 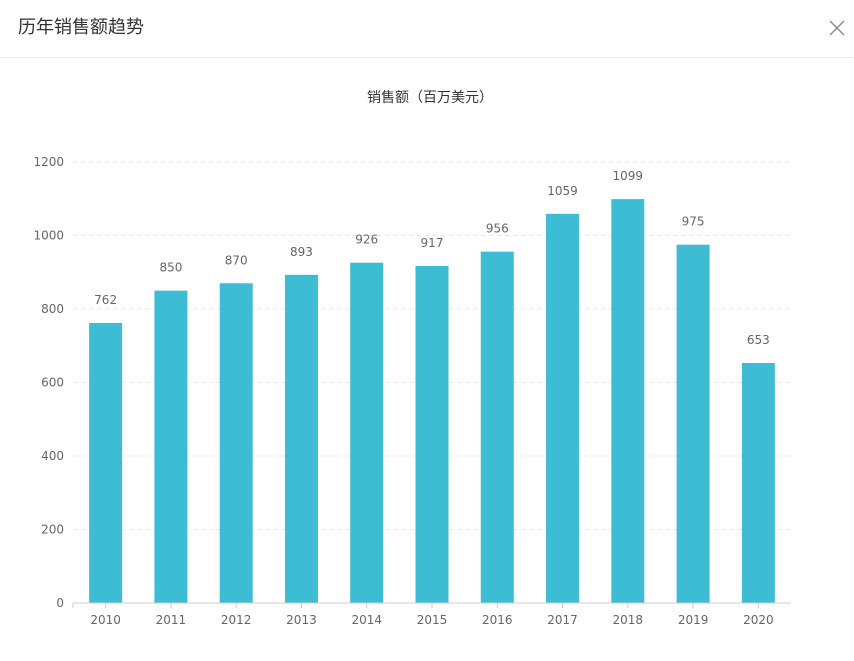 I want to click on x-tick-label: 2016, so click(x=497, y=620).